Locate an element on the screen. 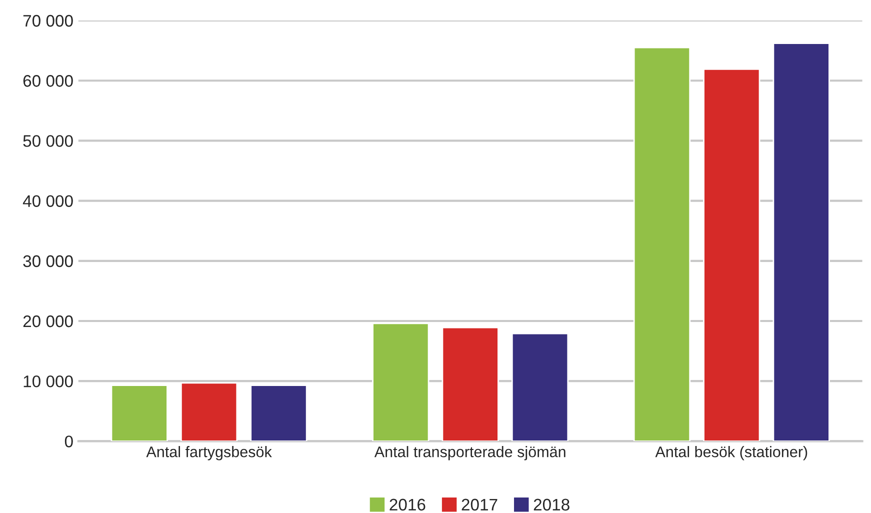 The height and width of the screenshot is (513, 871). y-tick-label: 30 000 is located at coordinates (48, 261).